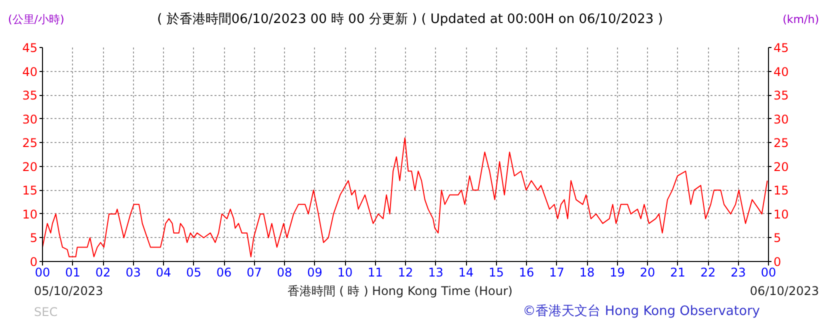 Image resolution: width=819 pixels, height=324 pixels. Describe the element at coordinates (30, 48) in the screenshot. I see `y-tick-label: 45` at that location.